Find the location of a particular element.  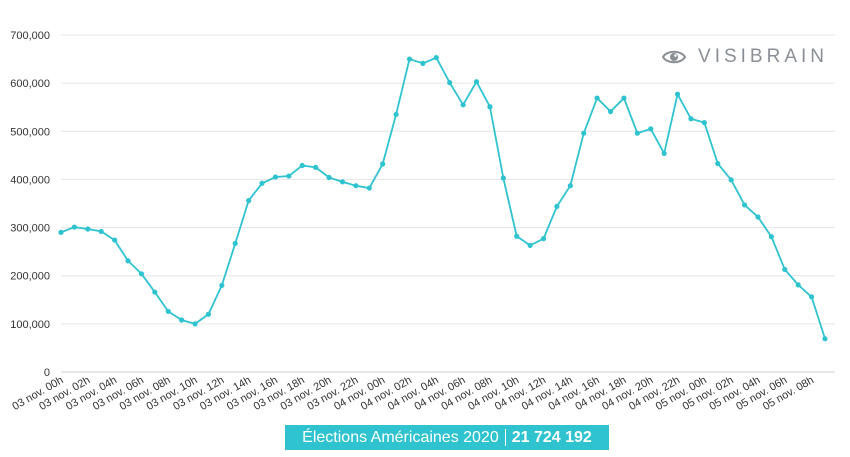

eye-icon is located at coordinates (674, 57).